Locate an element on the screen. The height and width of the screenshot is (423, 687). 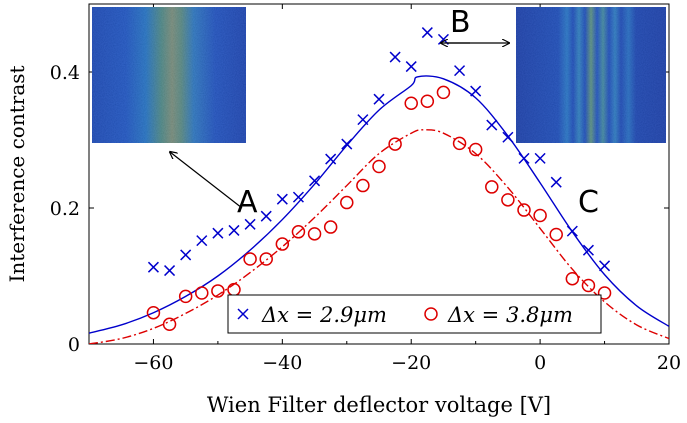
arrow-a is located at coordinates (206, 180).